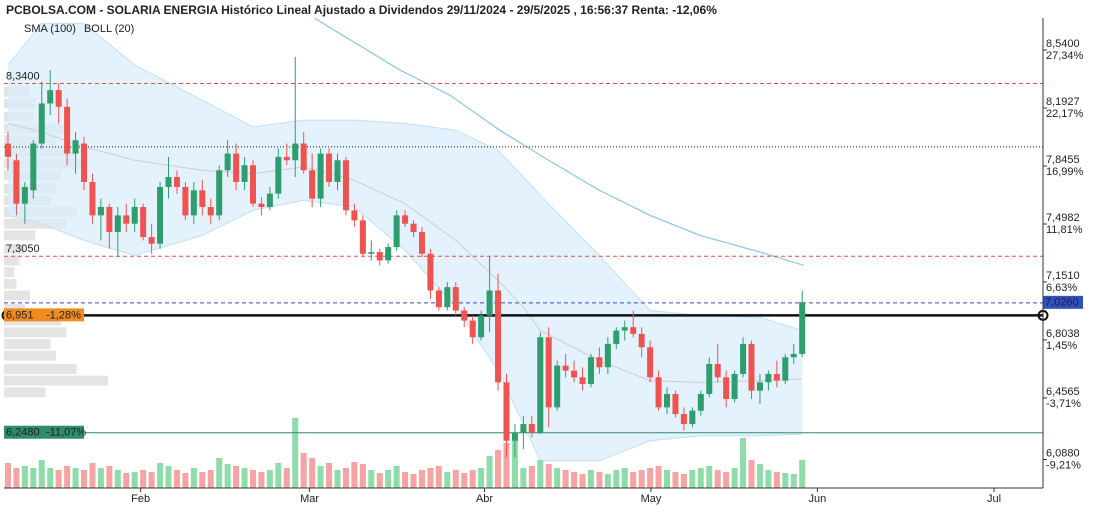 This screenshot has width=1096, height=512. What do you see at coordinates (1063, 404) in the screenshot?
I see `y-tick-change: -3,71%` at bounding box center [1063, 404].